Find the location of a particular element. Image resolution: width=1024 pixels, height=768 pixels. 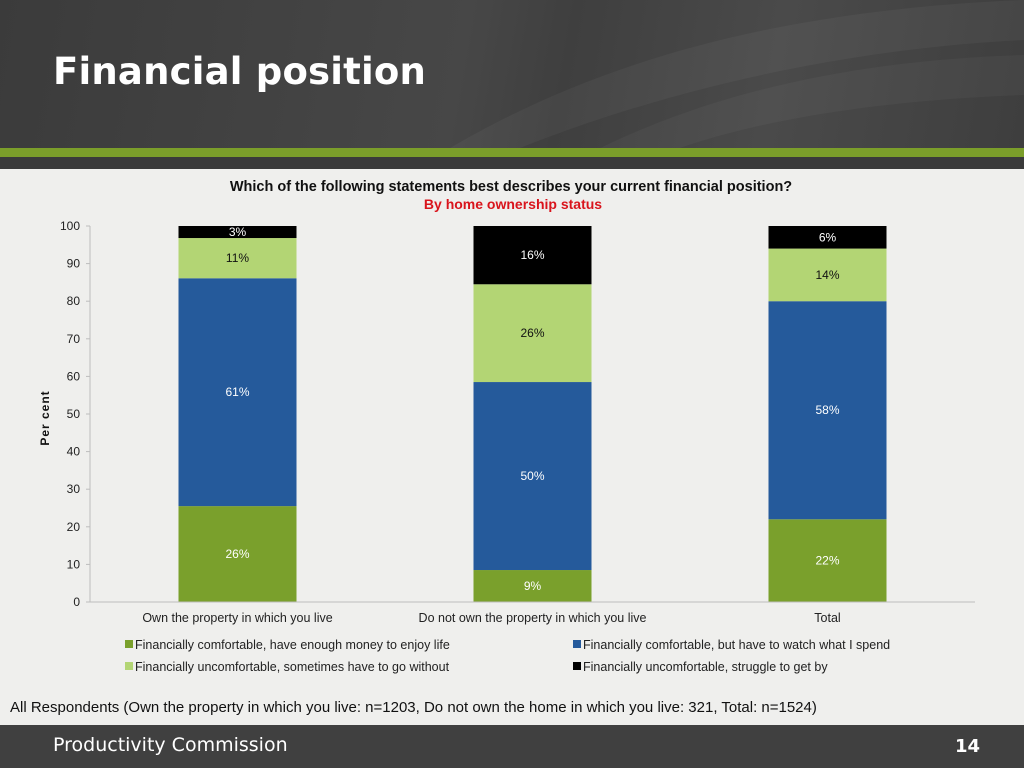

bar-group: 22% 58% 14% 6% is located at coordinates (827, 414).